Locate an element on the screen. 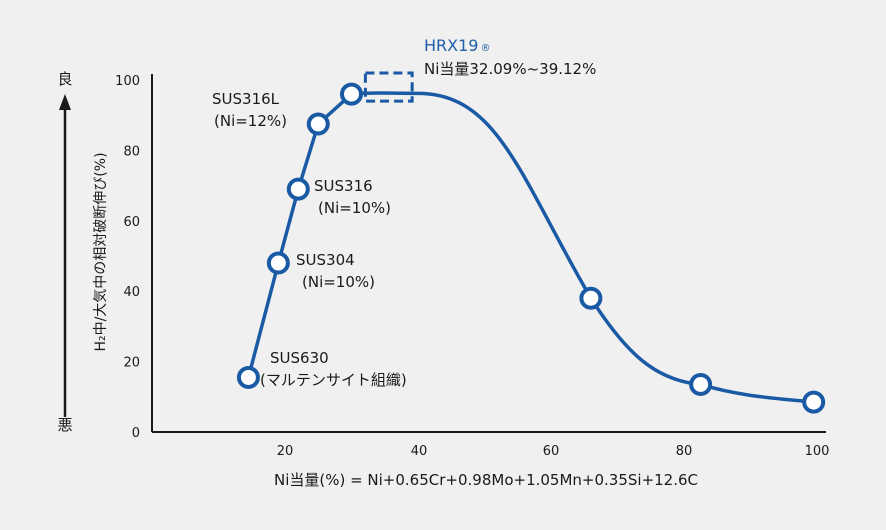  y-tick-label: 20 is located at coordinates (131, 363).